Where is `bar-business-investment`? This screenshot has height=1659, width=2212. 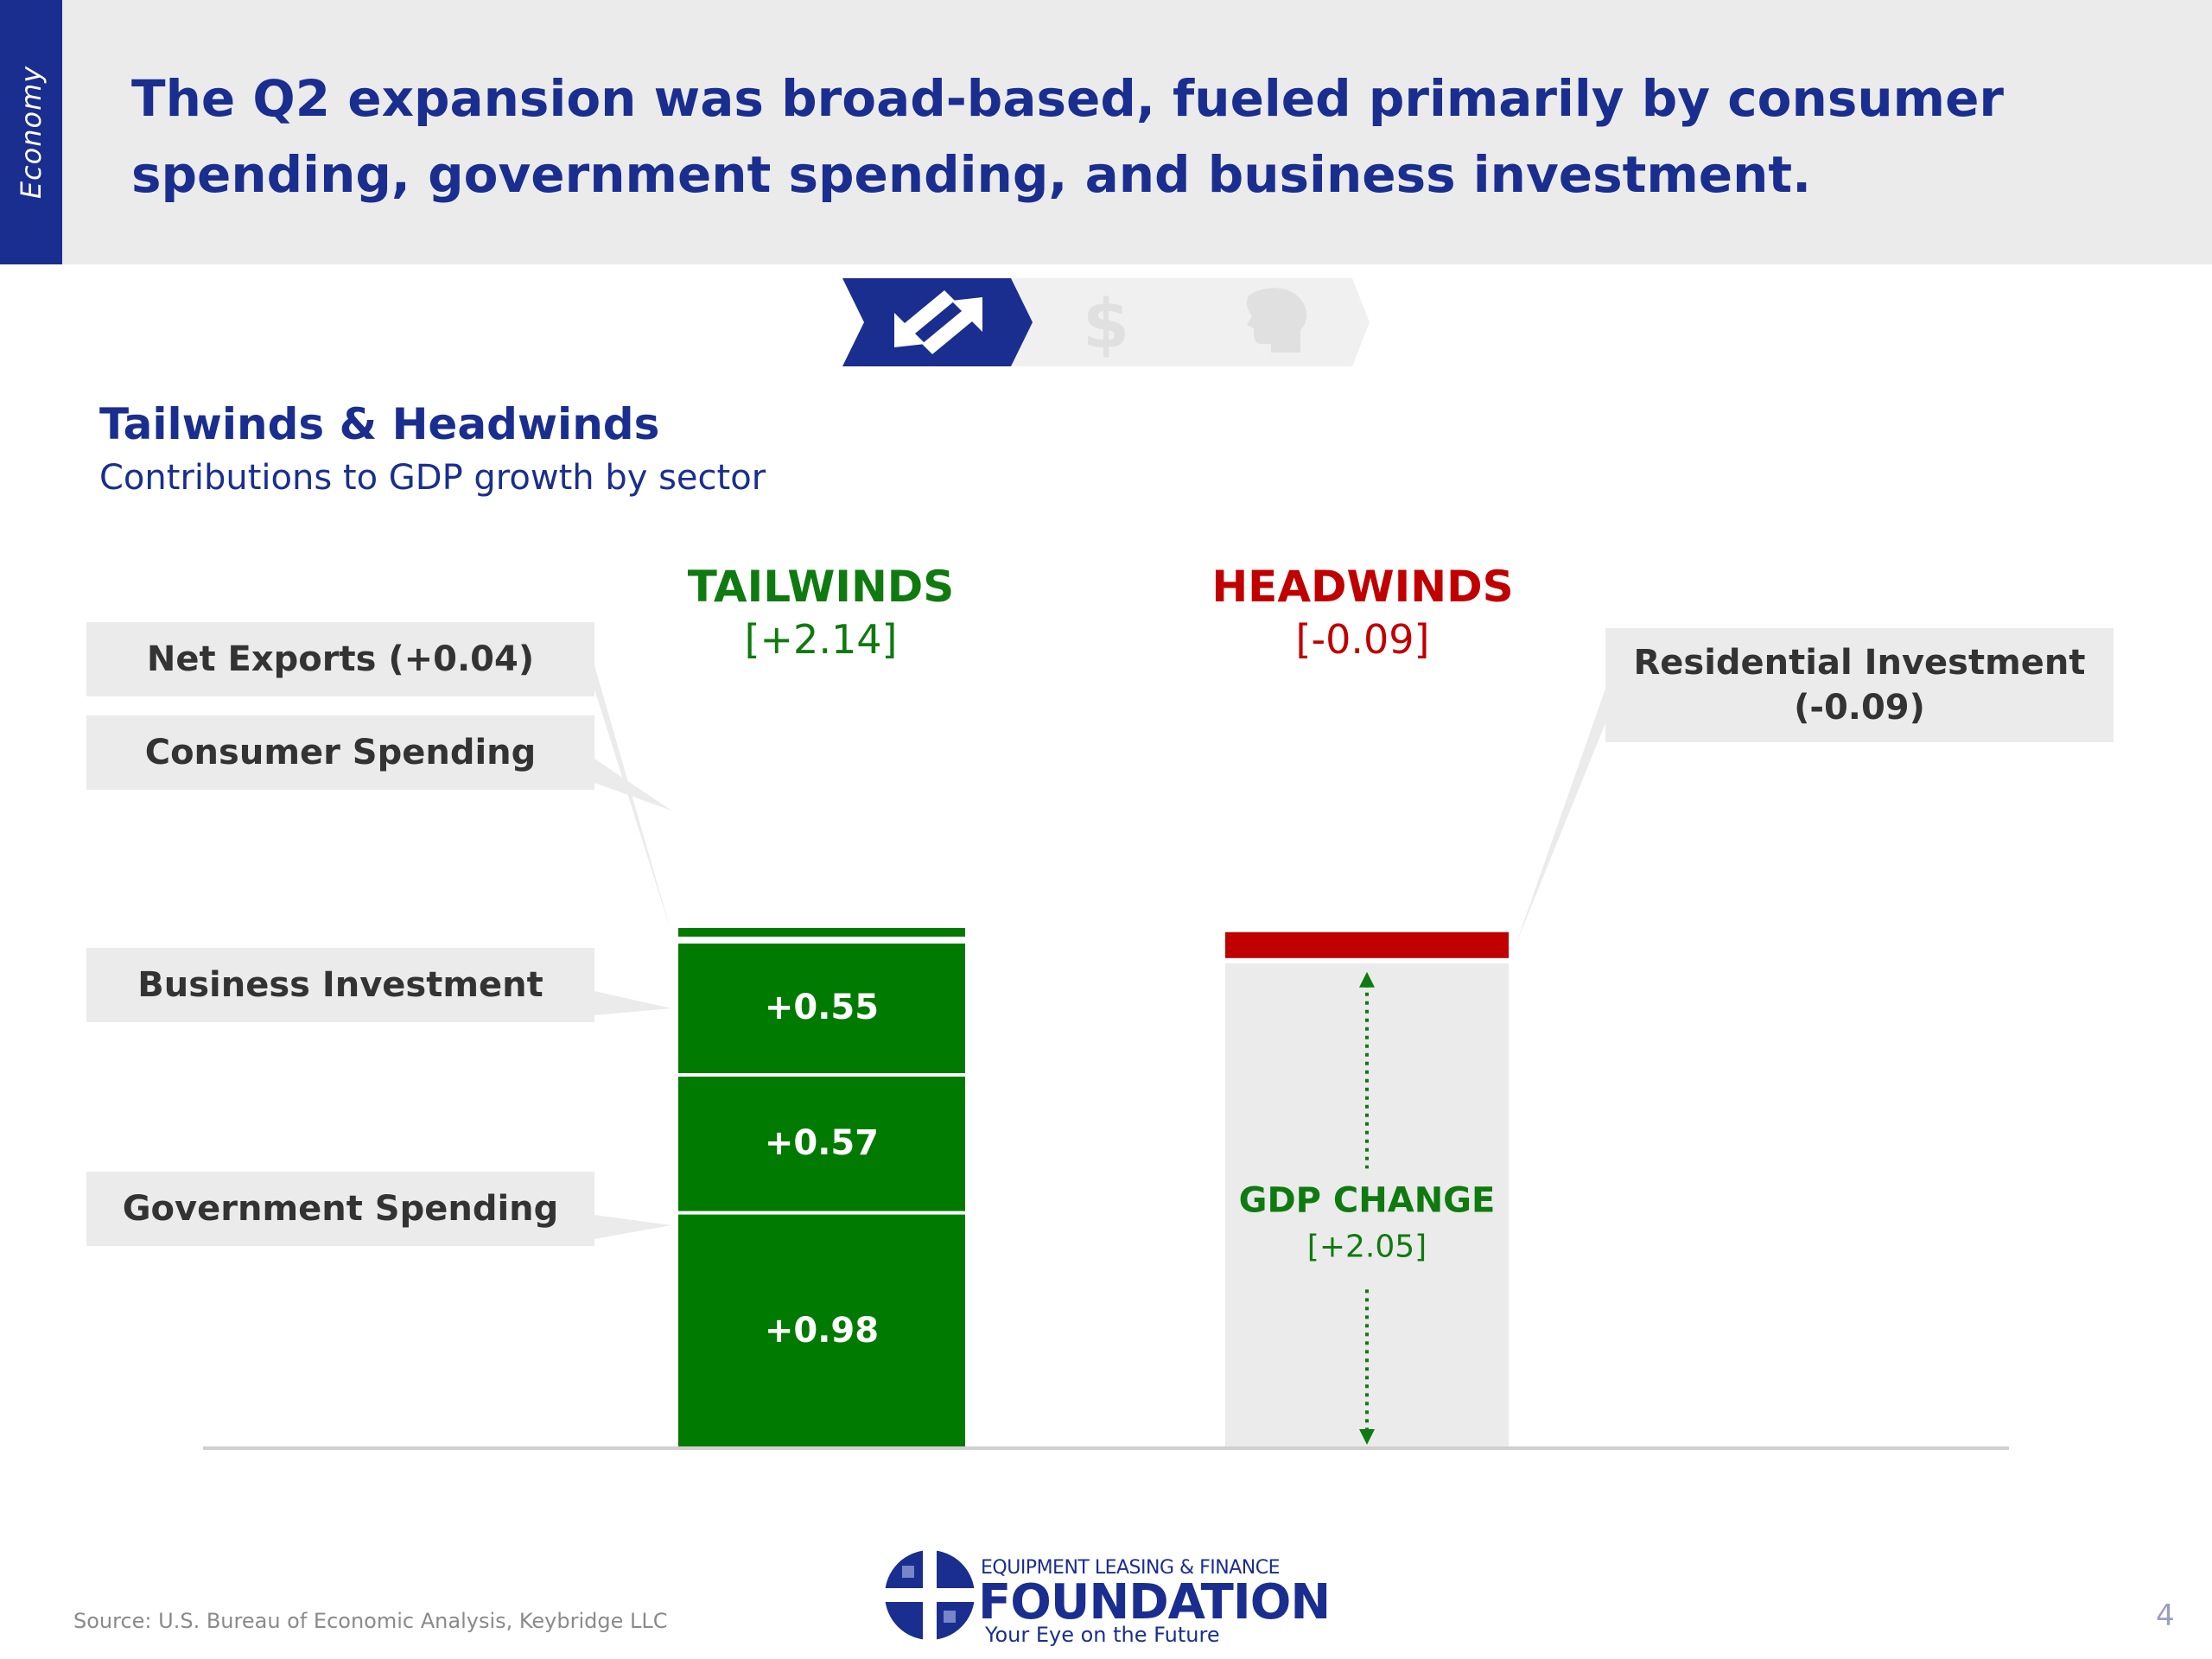
bar-business-investment is located at coordinates (821, 1144).